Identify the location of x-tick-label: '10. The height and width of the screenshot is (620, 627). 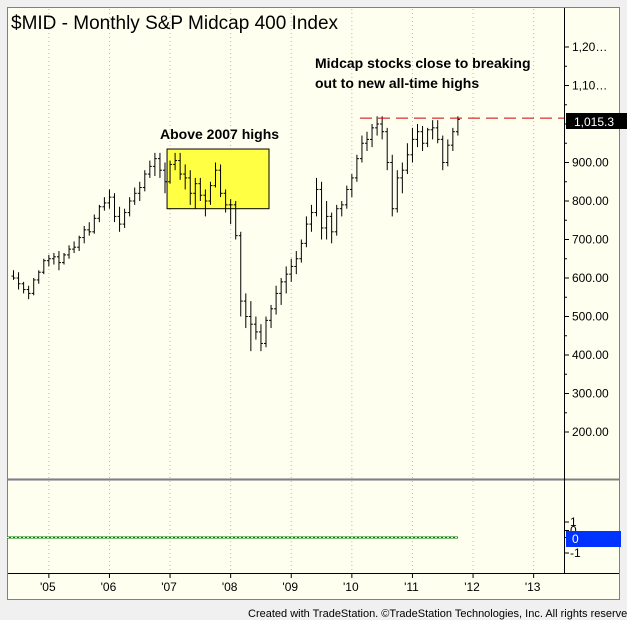
(351, 587).